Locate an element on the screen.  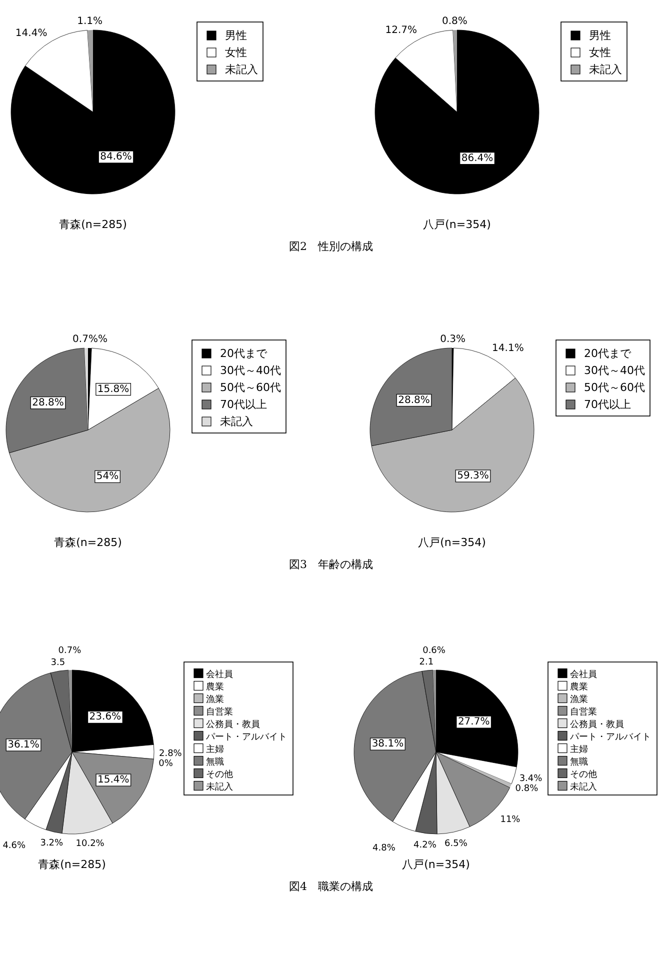
data-label: 2.8% is located at coordinates (170, 753).